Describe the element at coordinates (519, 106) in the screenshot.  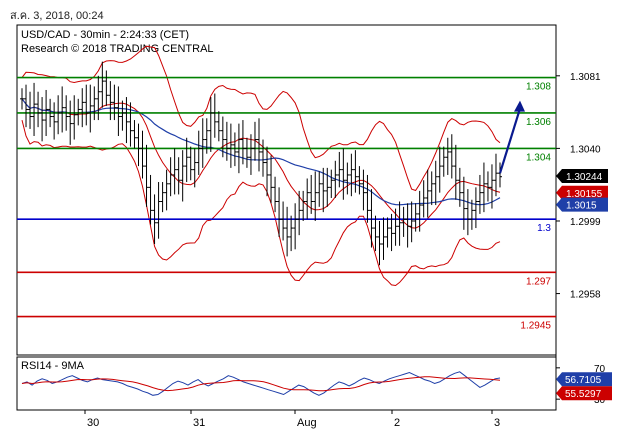
I see `forecast-arrowhead` at that location.